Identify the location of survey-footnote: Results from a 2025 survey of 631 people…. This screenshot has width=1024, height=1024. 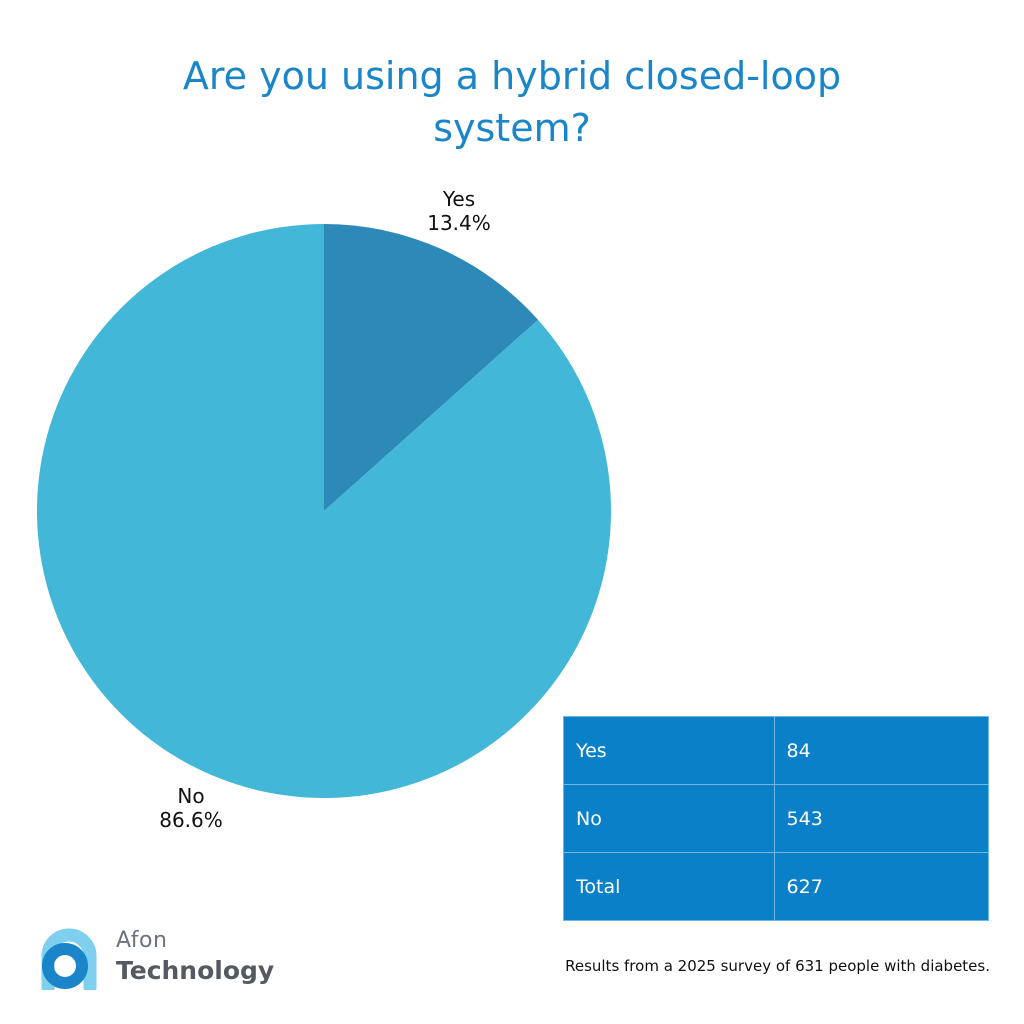
(777, 966).